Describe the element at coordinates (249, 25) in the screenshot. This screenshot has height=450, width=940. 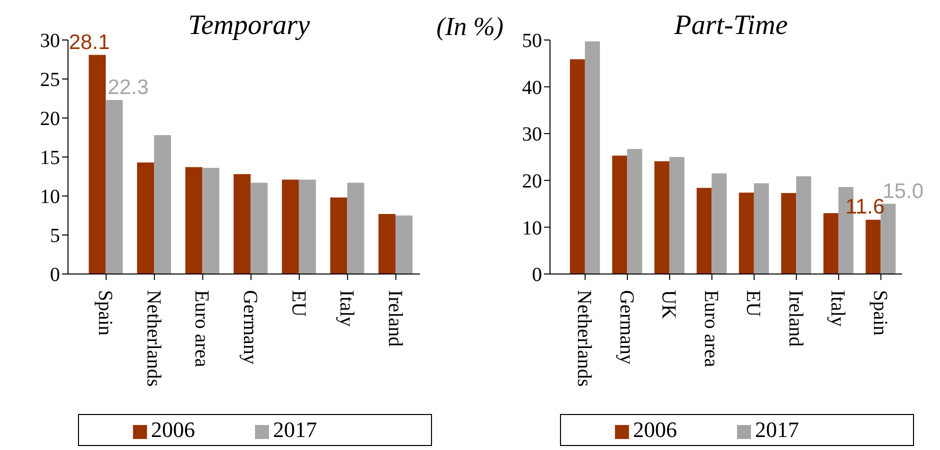
I see `chart-title: Temporary` at that location.